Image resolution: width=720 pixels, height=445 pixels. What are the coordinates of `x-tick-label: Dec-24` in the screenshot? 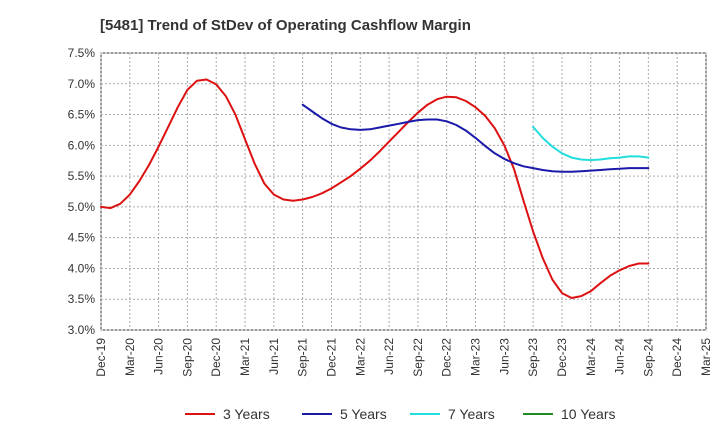 It's located at (677, 357).